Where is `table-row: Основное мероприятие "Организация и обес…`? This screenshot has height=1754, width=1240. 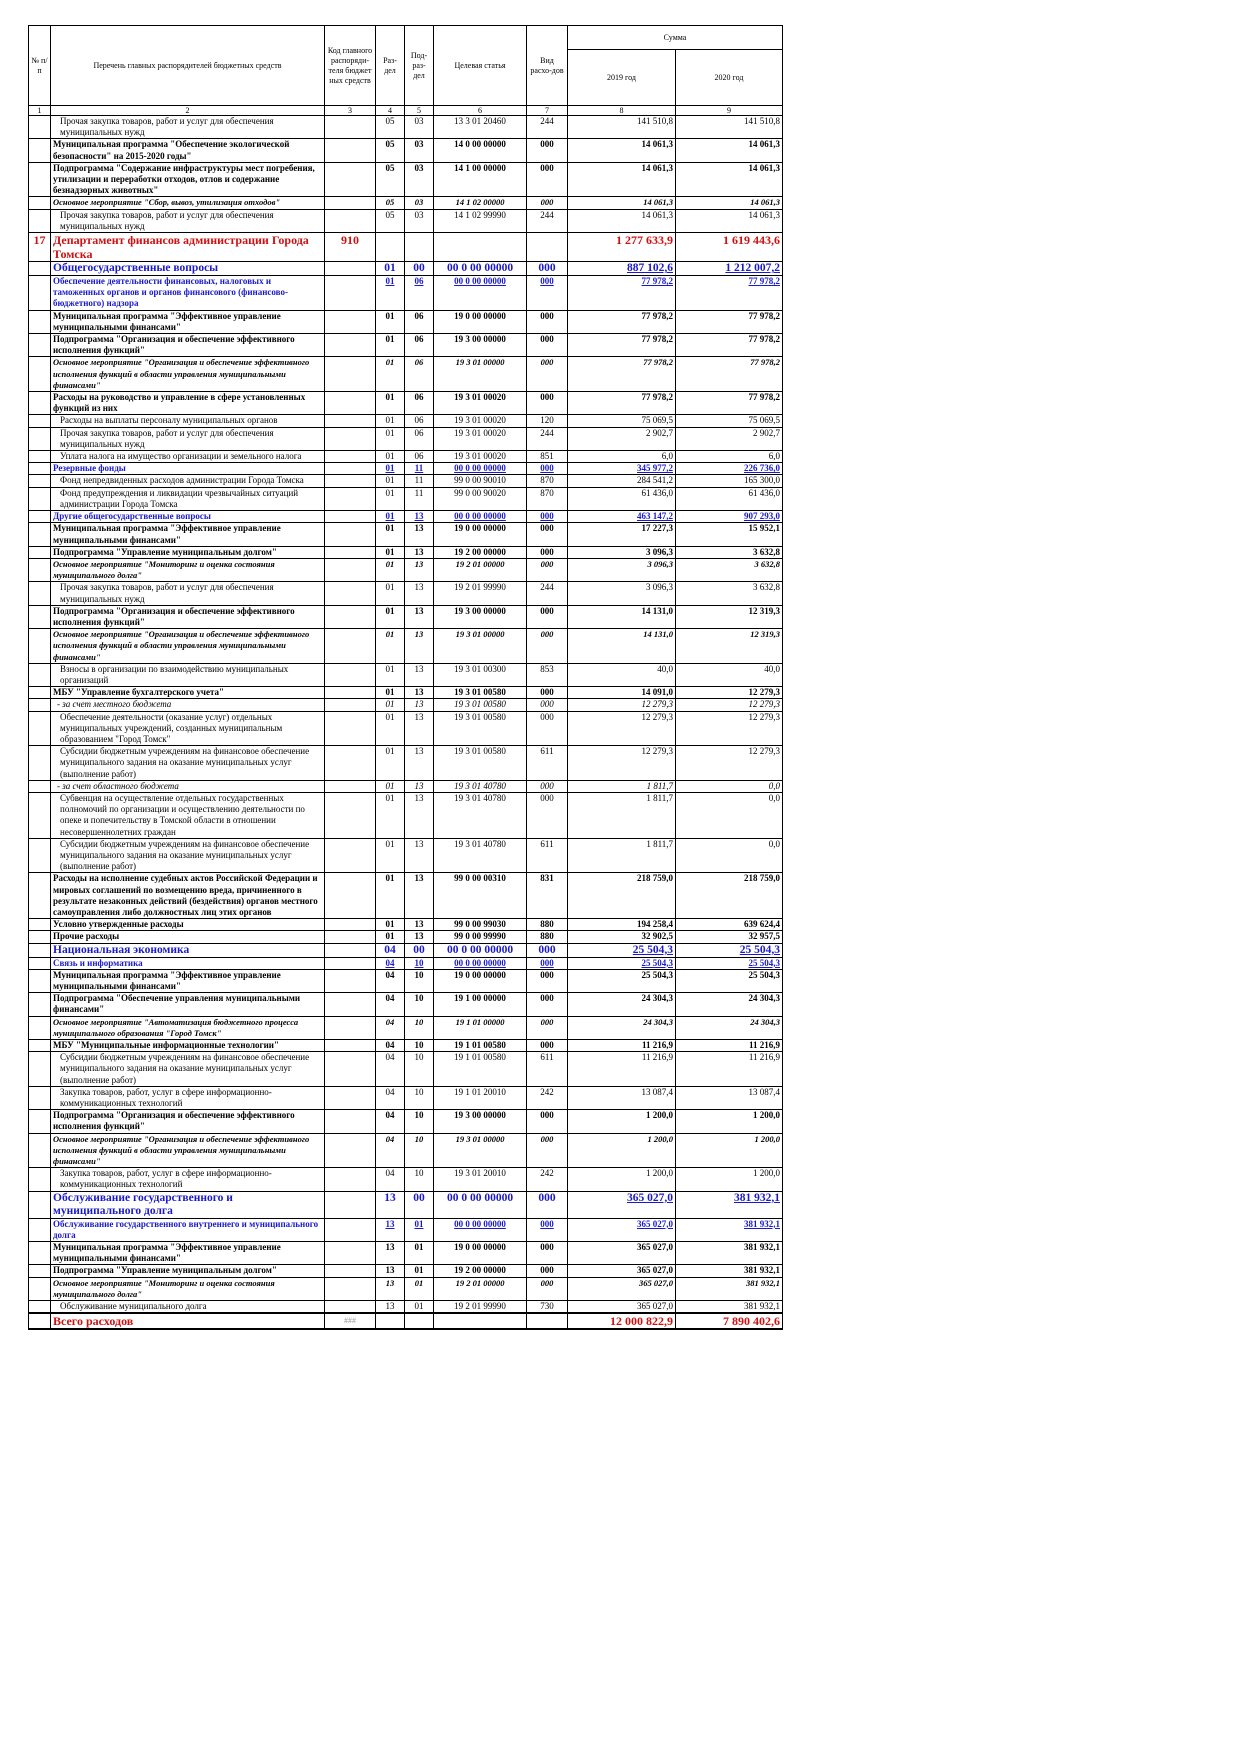
table-row: Основное мероприятие "Организация и обес… is located at coordinates (405, 374).